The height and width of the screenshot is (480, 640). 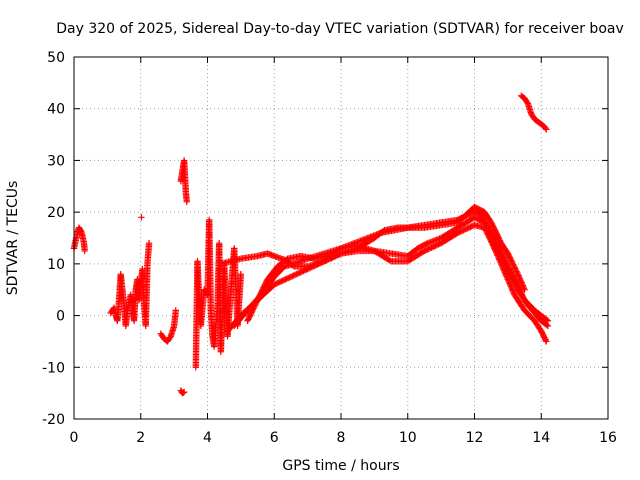 I want to click on x-tick-label: 16, so click(x=608, y=438).